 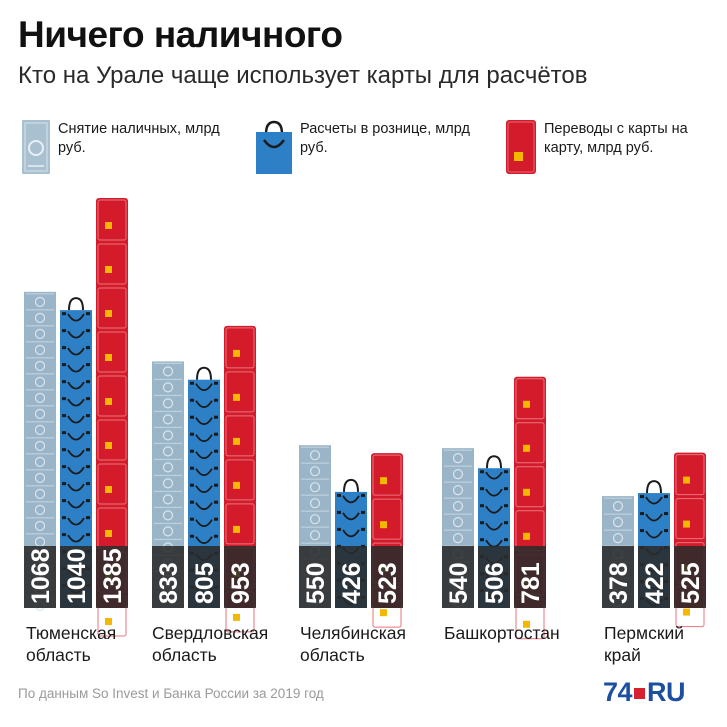 What do you see at coordinates (241, 583) in the screenshot?
I see `value-label: 953` at bounding box center [241, 583].